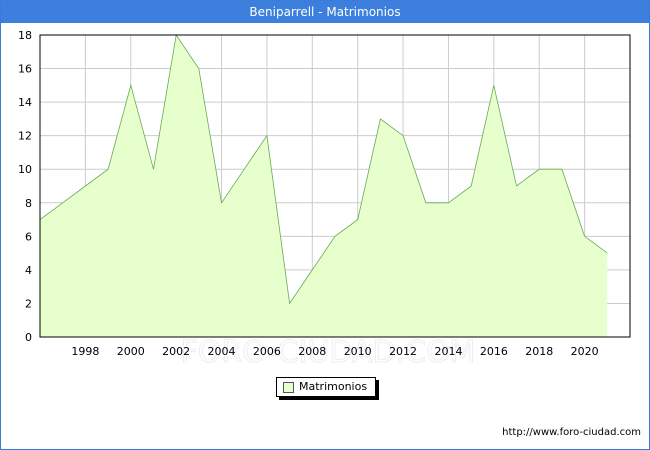 The width and height of the screenshot is (650, 450). What do you see at coordinates (25, 186) in the screenshot?
I see `y-axis-ticks: 0 2 4 6 8 10 12 14 16 18` at bounding box center [25, 186].